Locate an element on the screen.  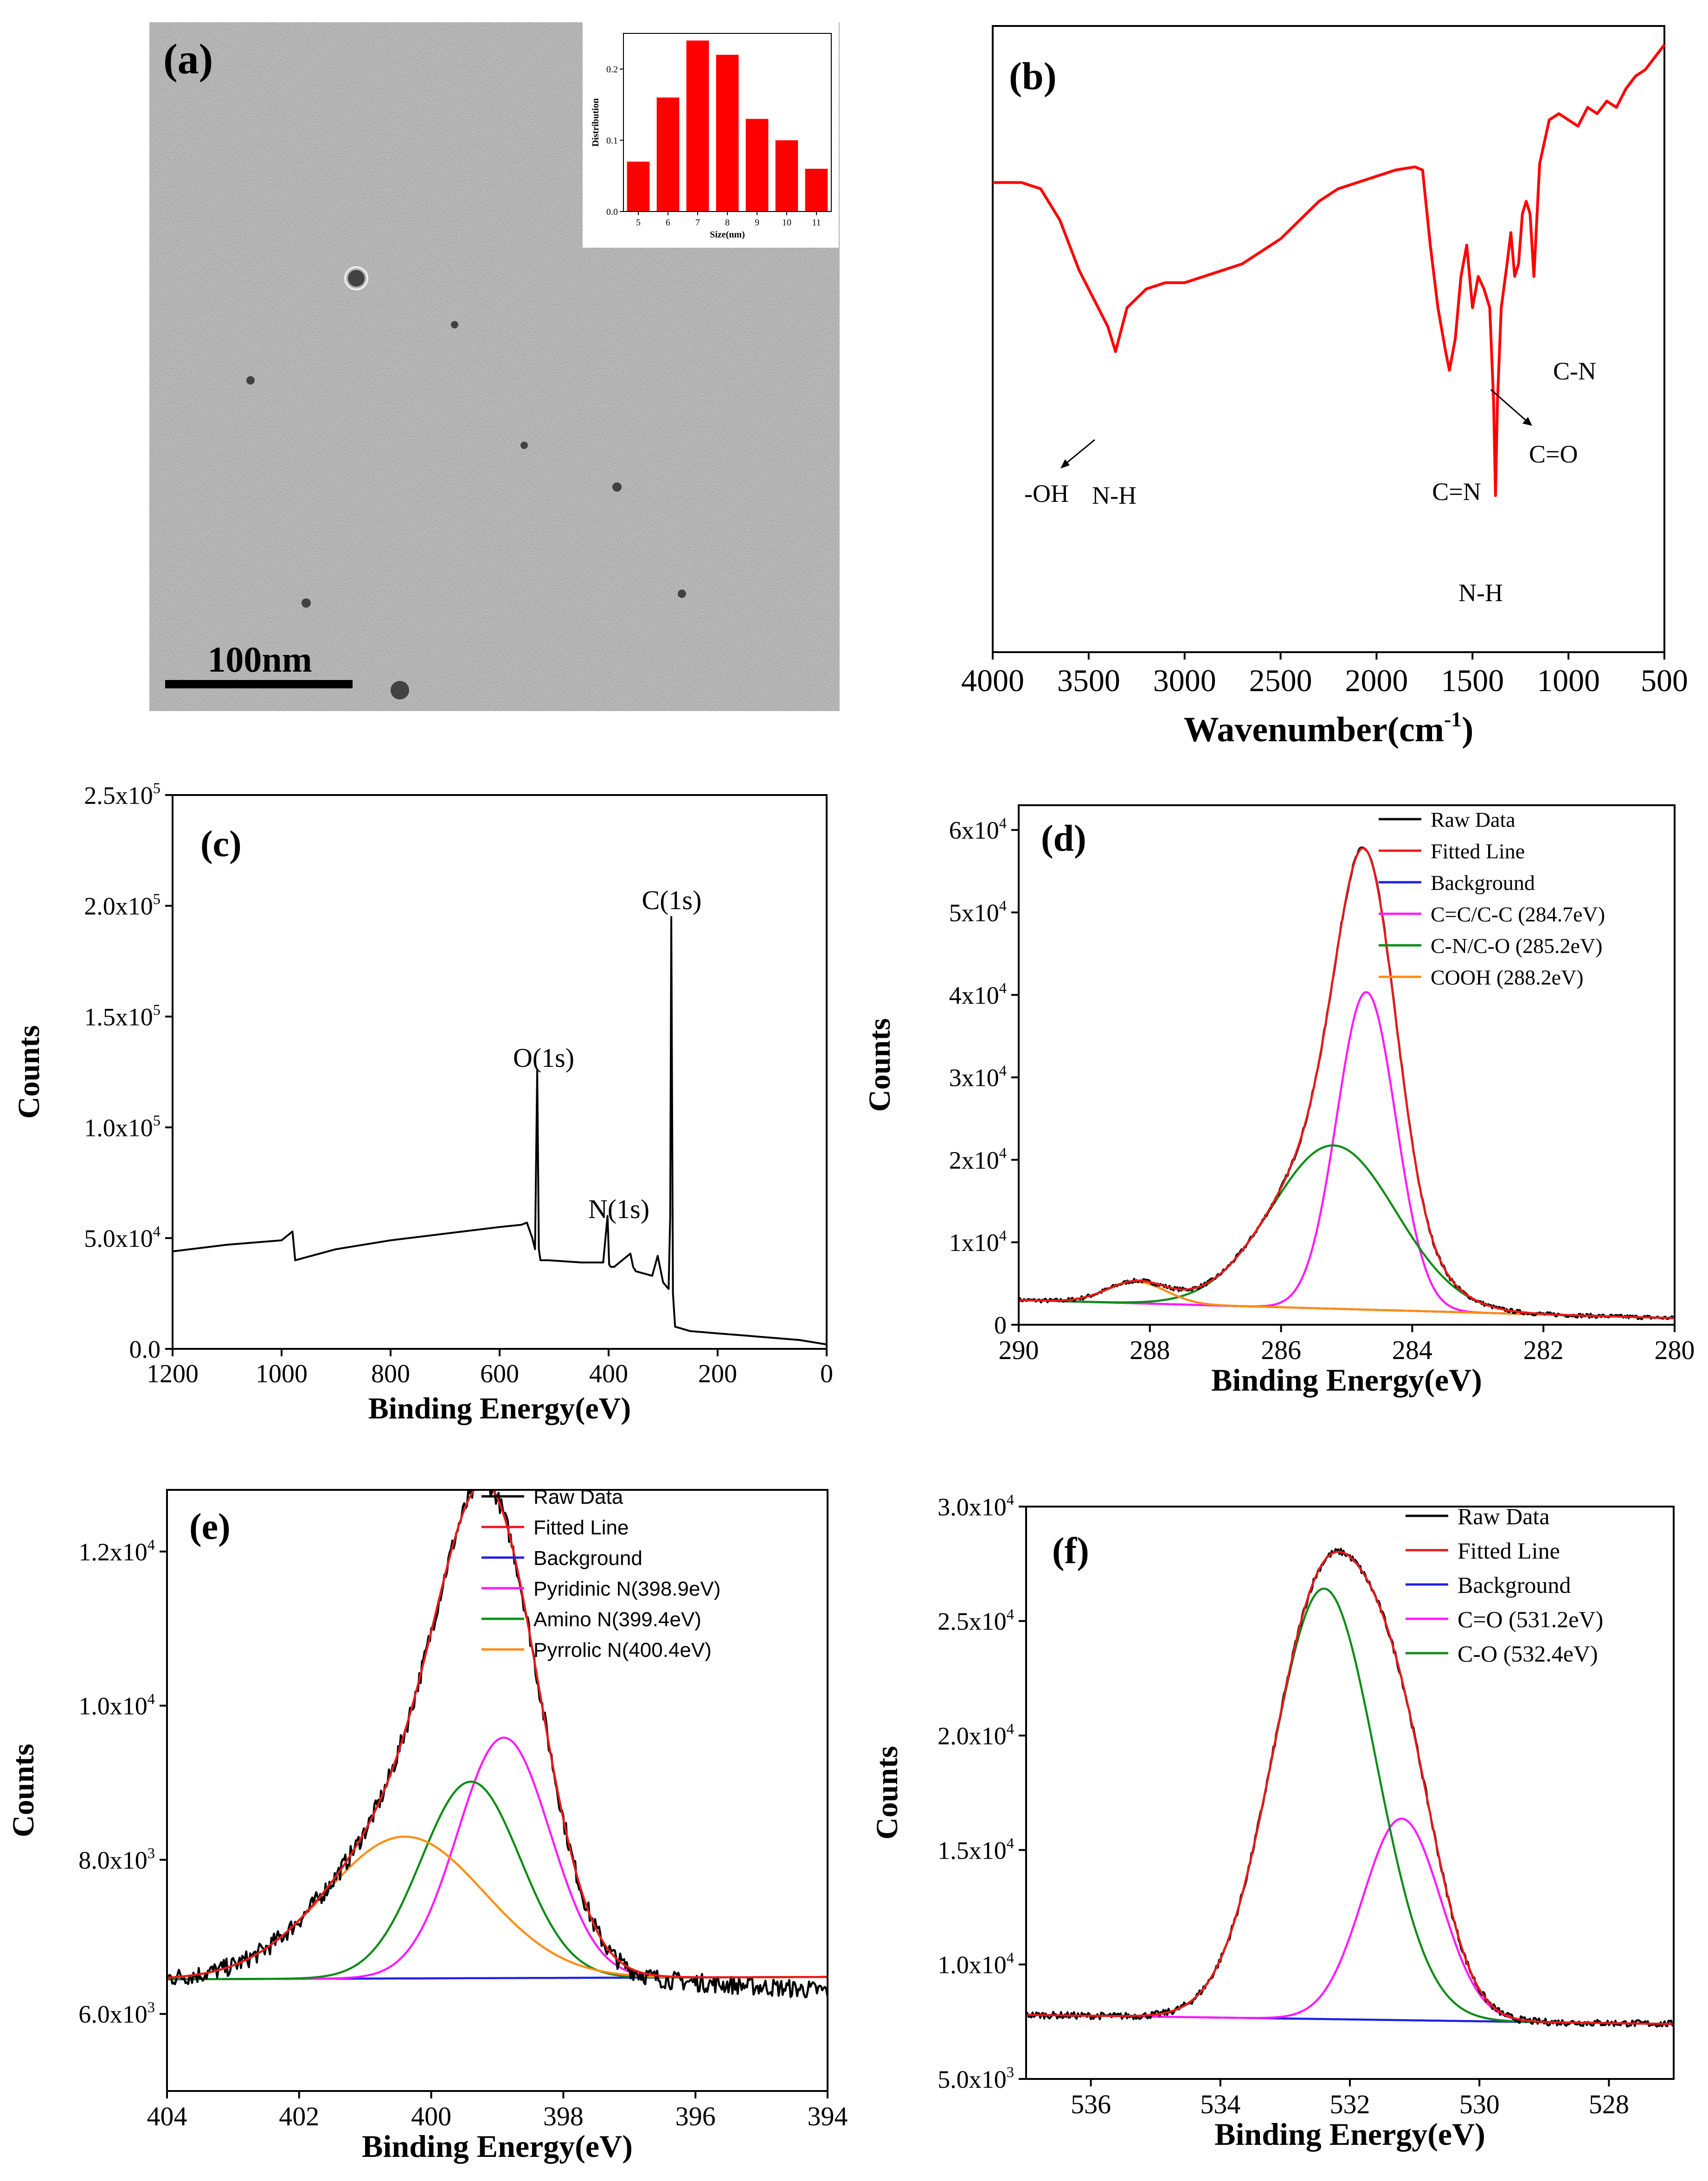
x-tick-label: 9 is located at coordinates (757, 223).